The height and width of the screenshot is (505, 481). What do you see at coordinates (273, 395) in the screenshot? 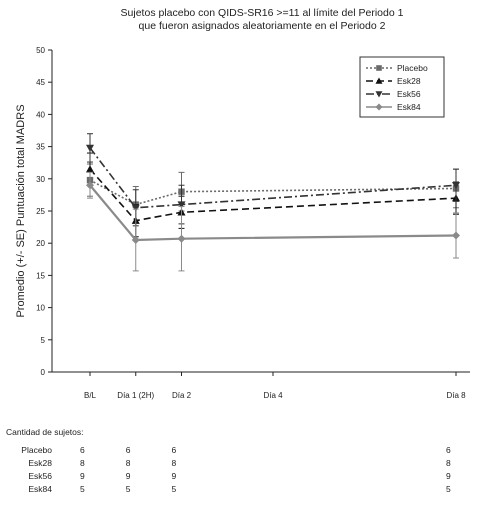
I see `x-tick-label: Día 4` at bounding box center [273, 395].